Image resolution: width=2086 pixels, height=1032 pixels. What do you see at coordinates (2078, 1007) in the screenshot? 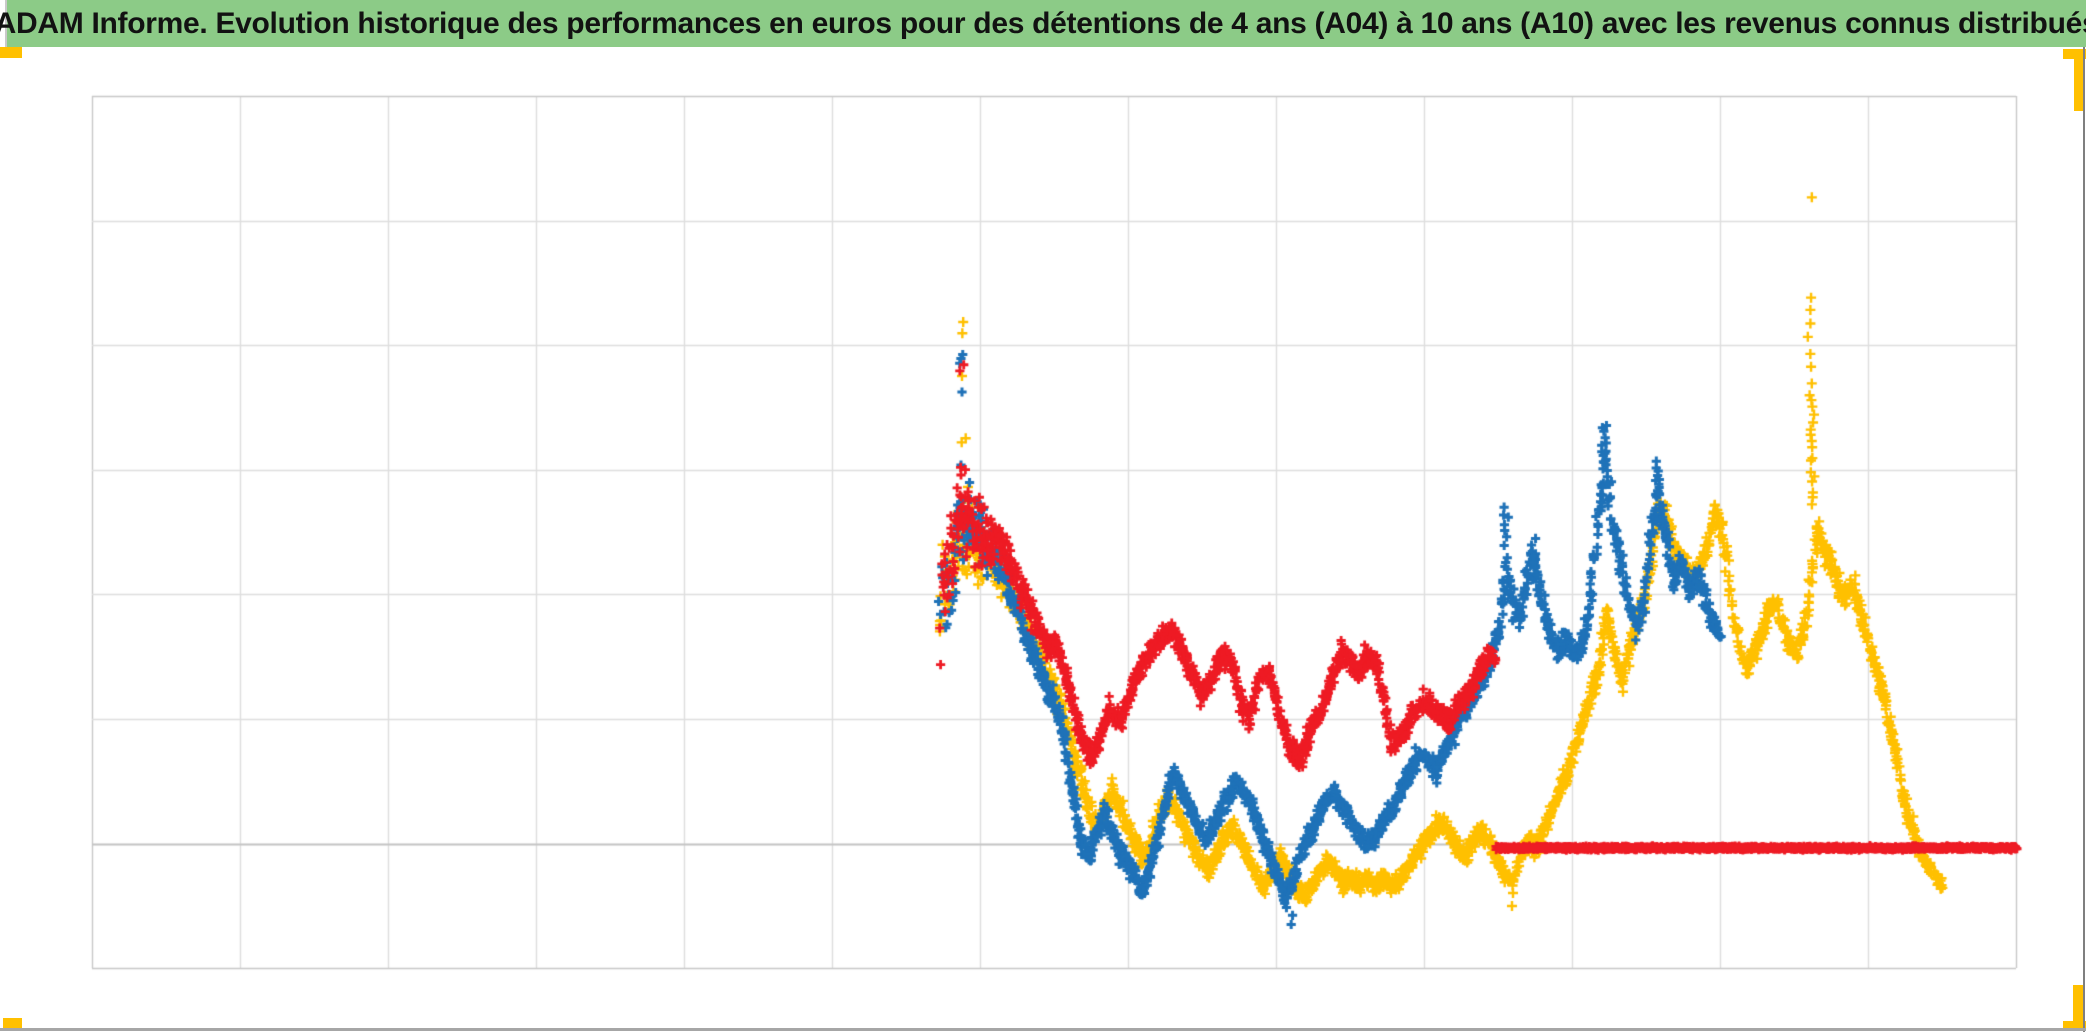
I see `yellow-cell-accent-bottom-right-v` at bounding box center [2078, 1007].